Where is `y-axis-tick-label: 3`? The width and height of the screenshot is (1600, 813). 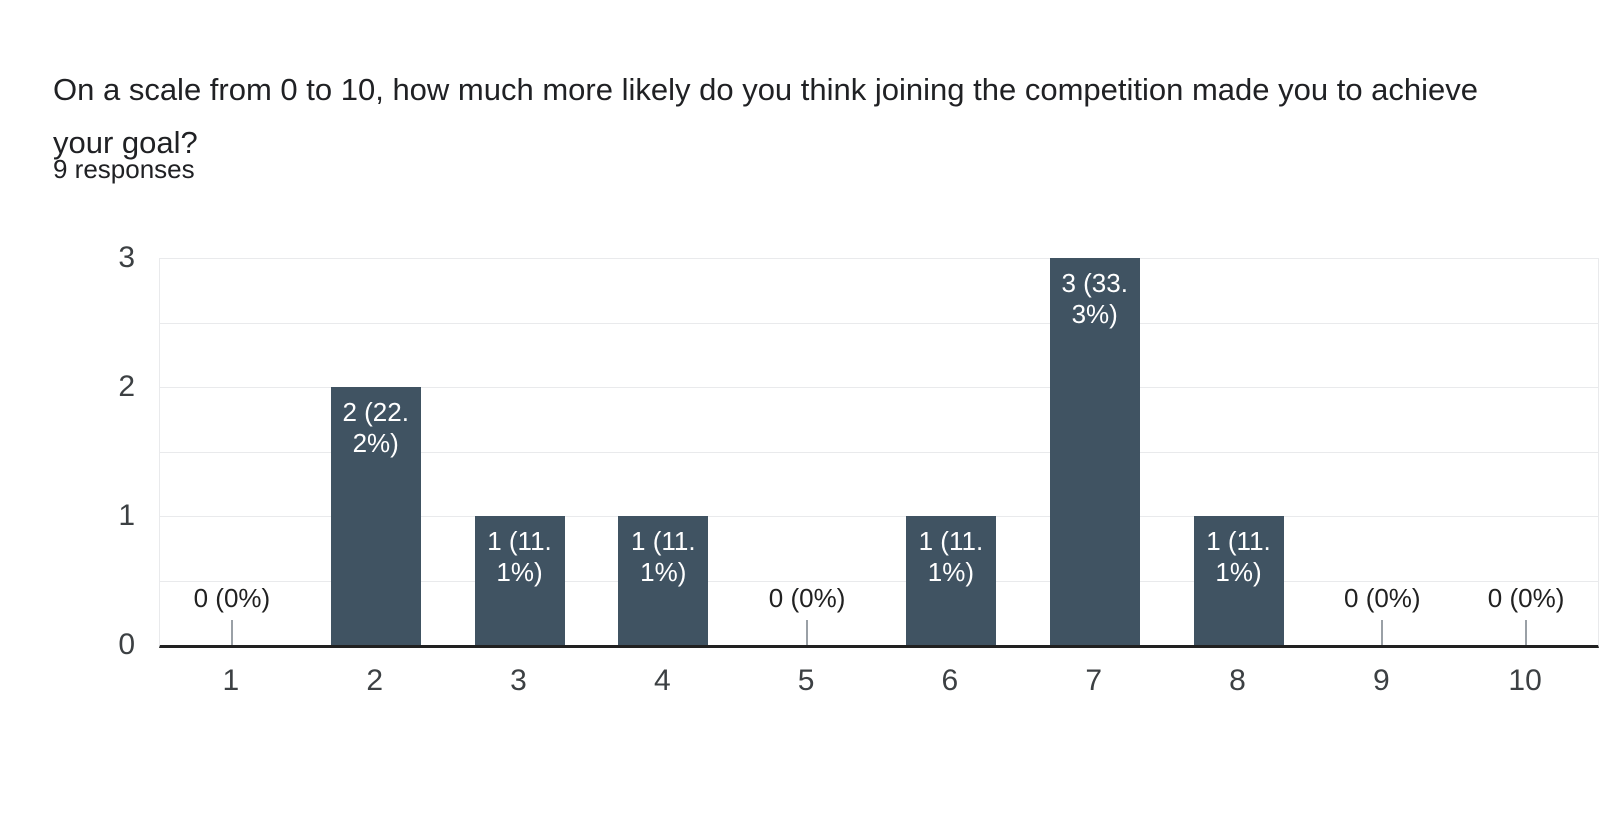
y-axis-tick-label: 3 is located at coordinates (126, 257).